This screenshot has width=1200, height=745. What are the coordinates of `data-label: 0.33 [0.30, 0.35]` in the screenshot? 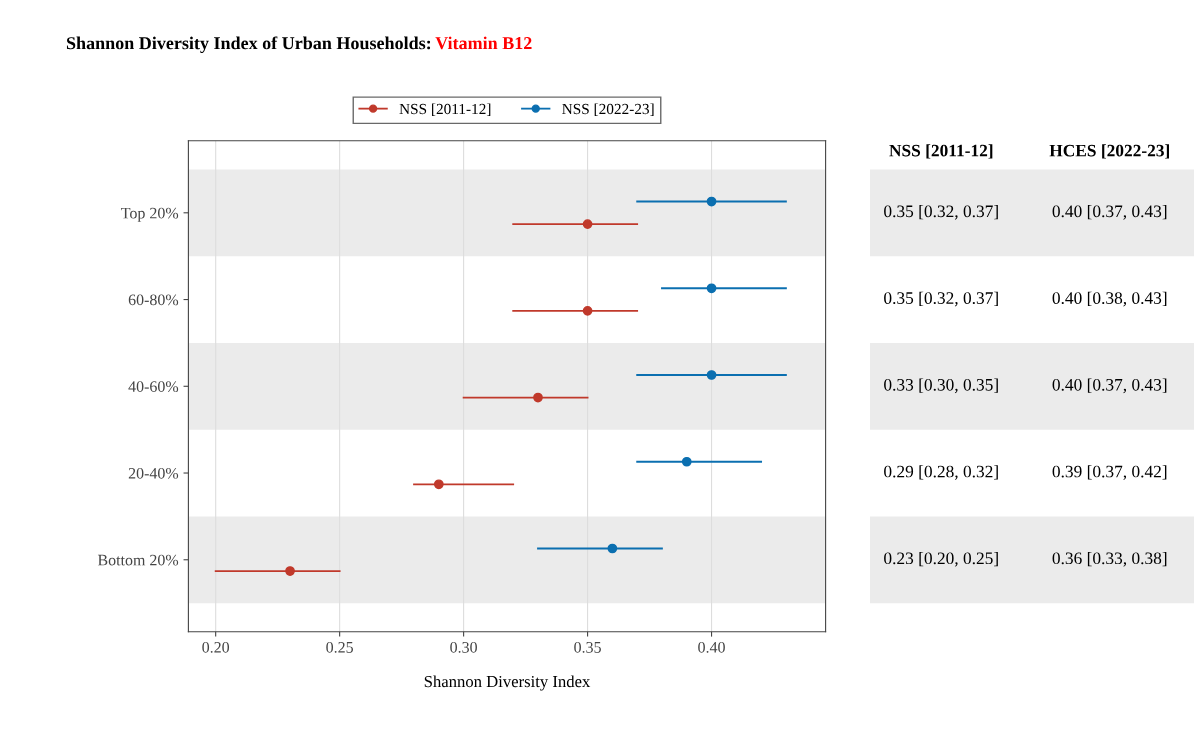 It's located at (941, 386).